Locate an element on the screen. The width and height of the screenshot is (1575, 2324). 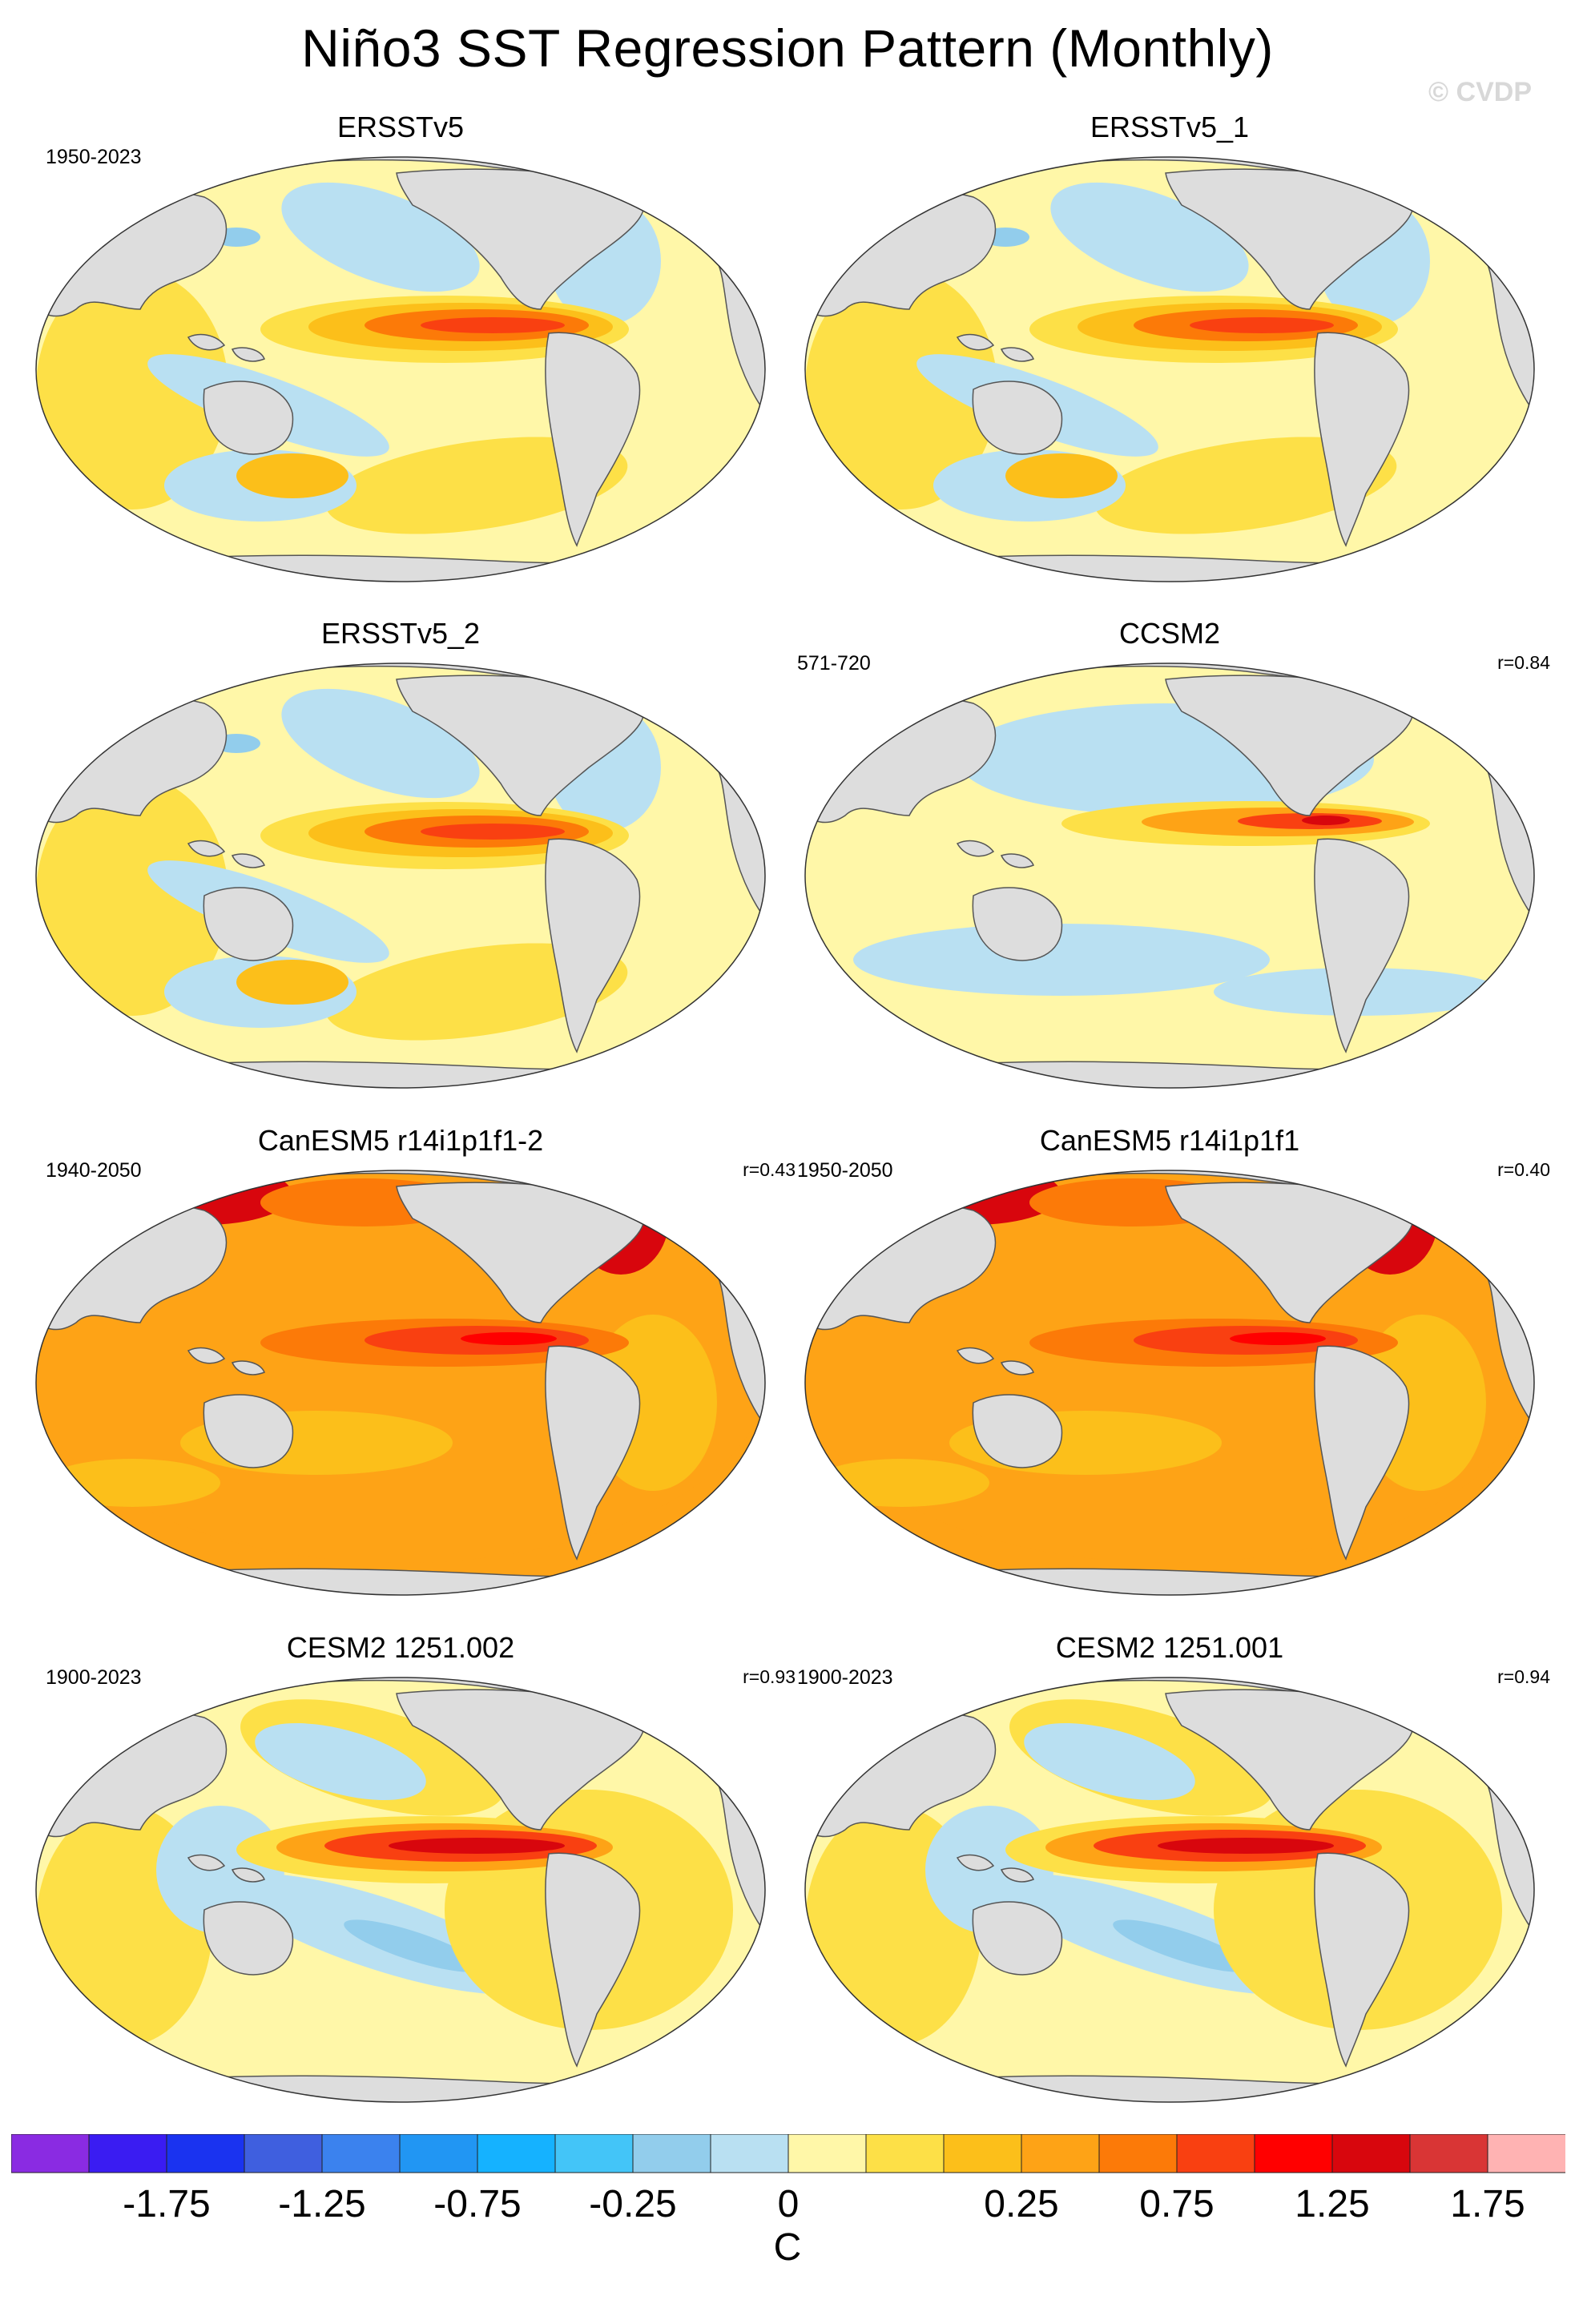
panel-title: ERSSTv5_2 is located at coordinates (400, 633).